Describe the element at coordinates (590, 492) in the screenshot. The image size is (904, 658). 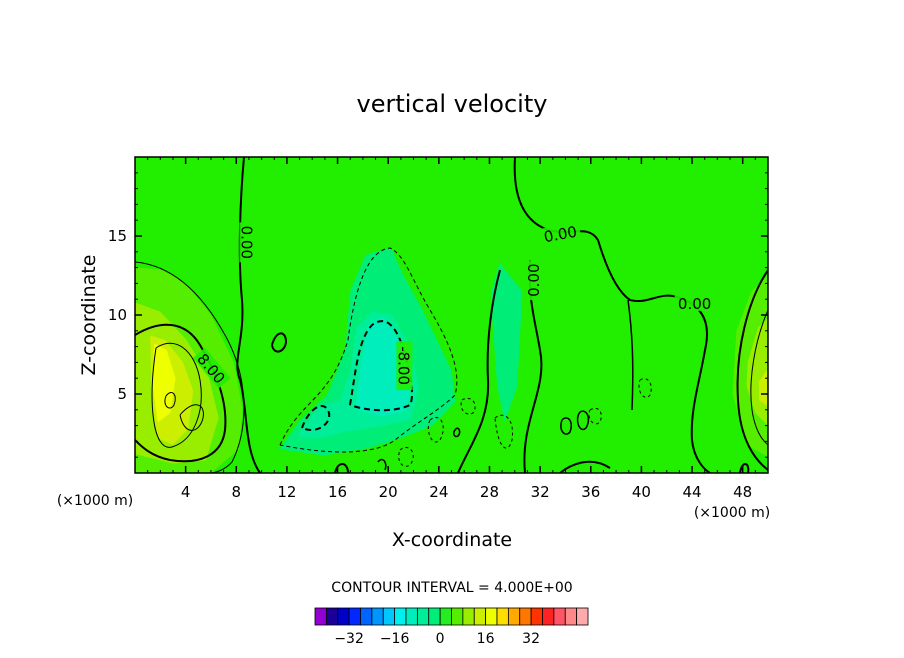
I see `x-tick-label: 36` at that location.